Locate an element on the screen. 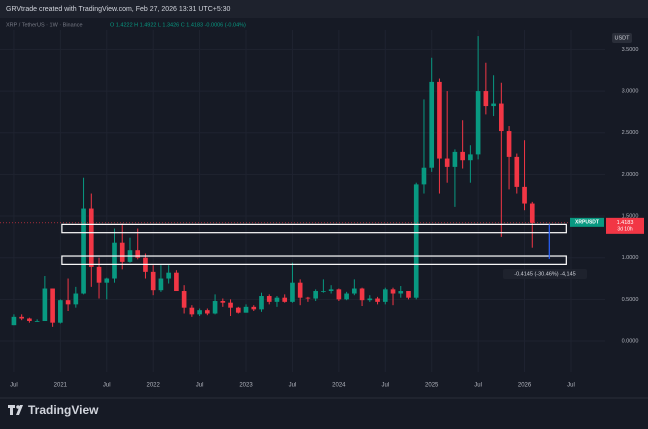 The image size is (648, 429). y-tick-label: 2.5000 is located at coordinates (630, 133).